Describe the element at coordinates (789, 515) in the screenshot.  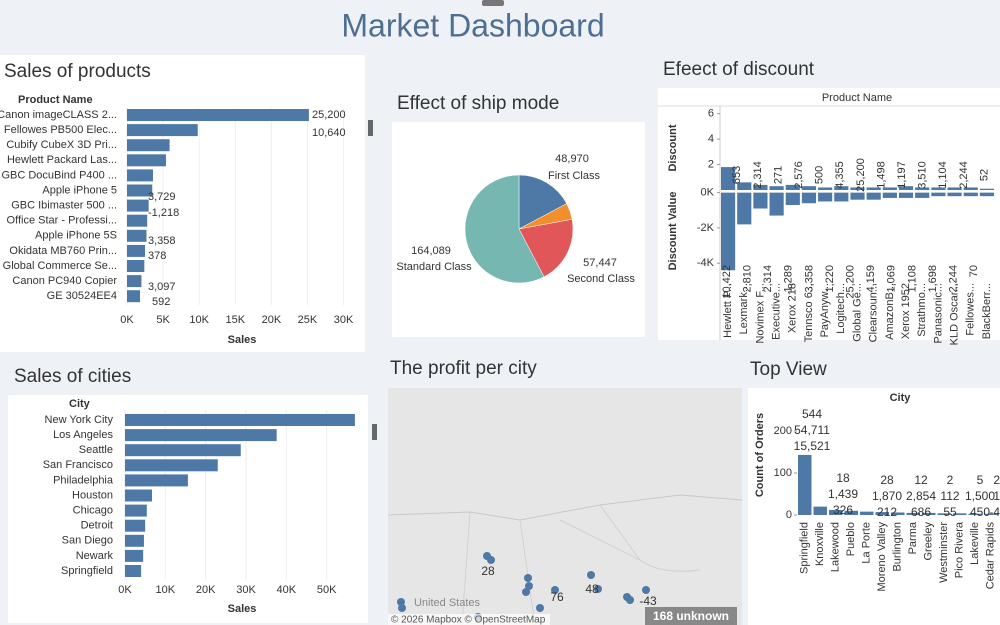
I see `y-tick-label: 0` at that location.